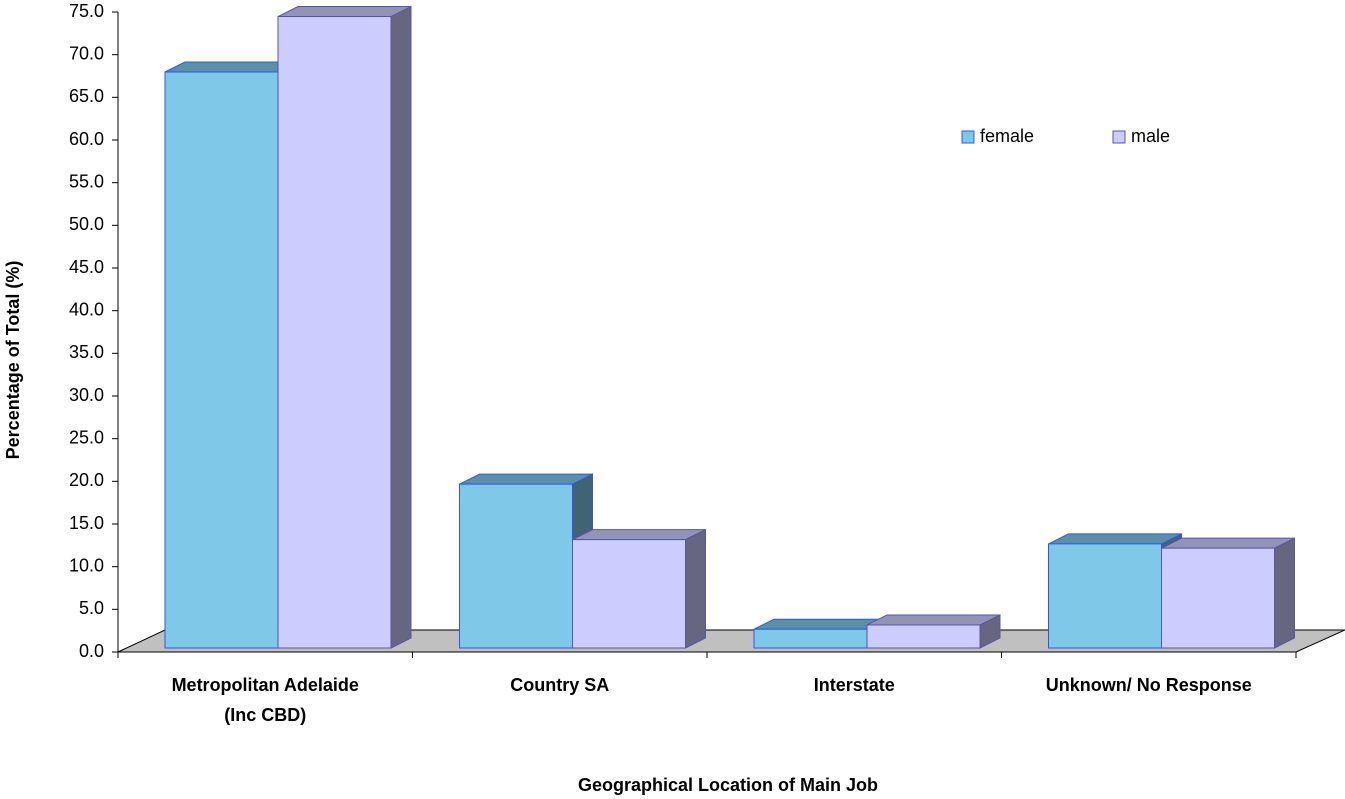 The height and width of the screenshot is (799, 1345). Describe the element at coordinates (265, 700) in the screenshot. I see `x-tick-label: Metropolitan Adelaide (Inc CBD)` at that location.